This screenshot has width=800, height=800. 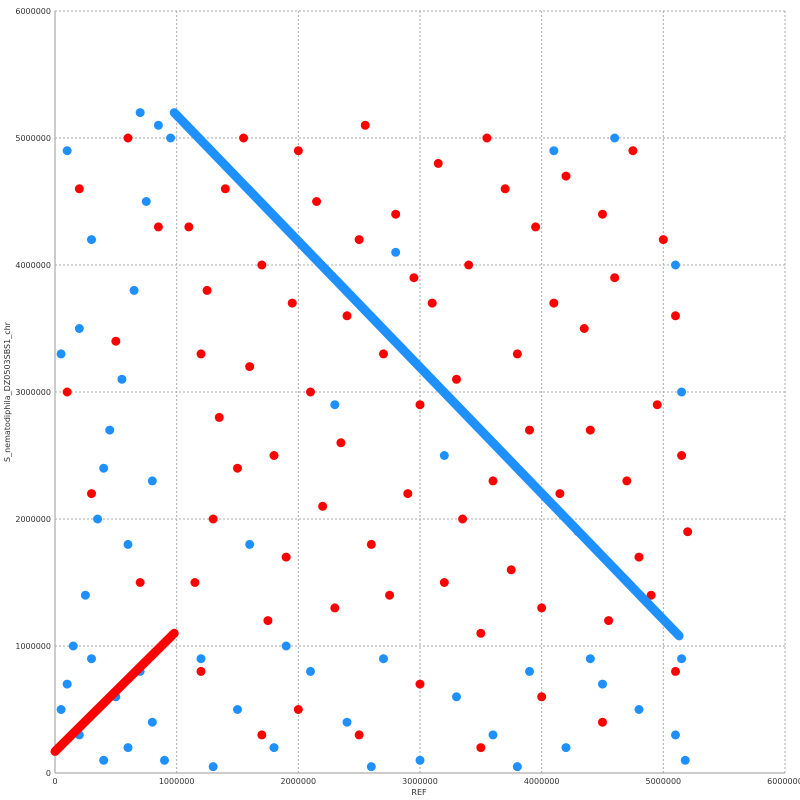 What do you see at coordinates (33, 265) in the screenshot?
I see `y-tick-label: 4000000` at bounding box center [33, 265].